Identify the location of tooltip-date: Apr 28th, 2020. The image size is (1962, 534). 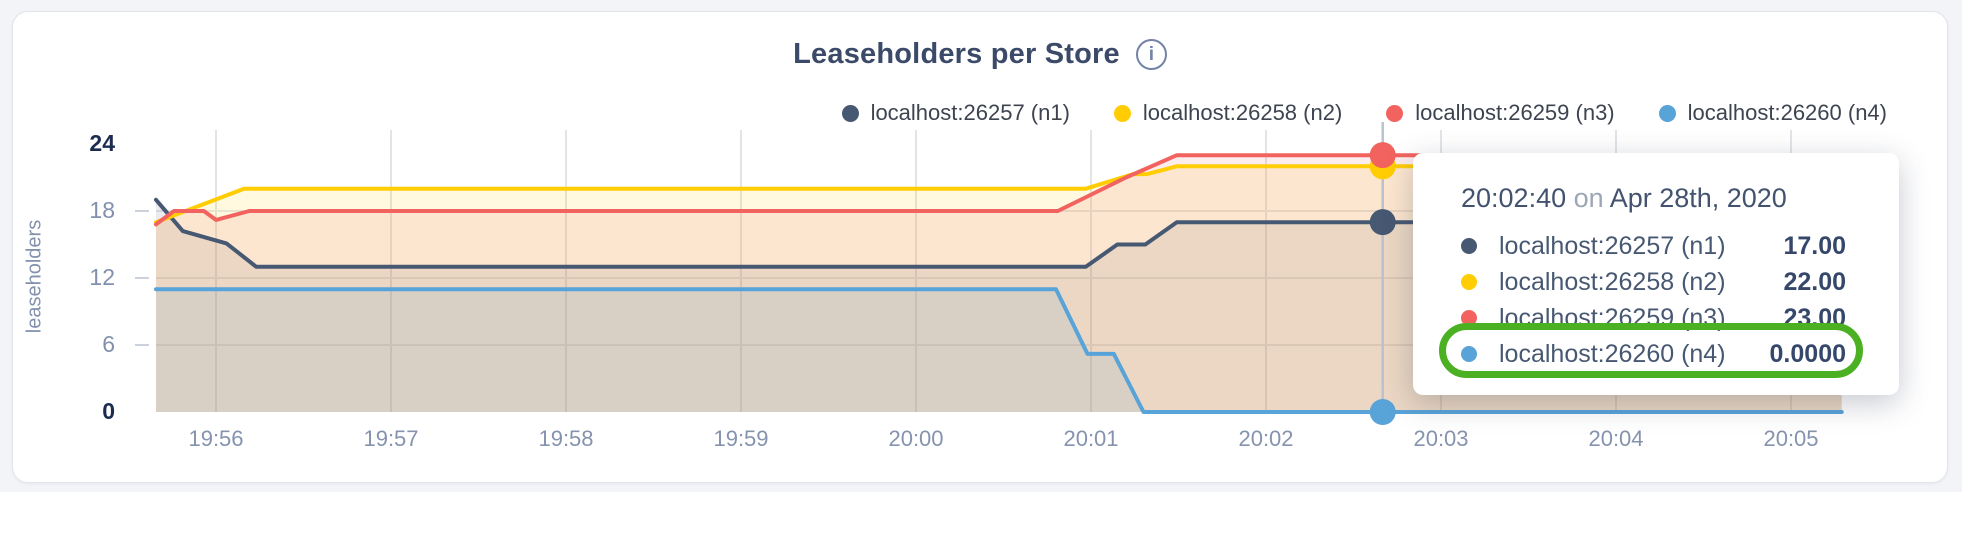
(1698, 198).